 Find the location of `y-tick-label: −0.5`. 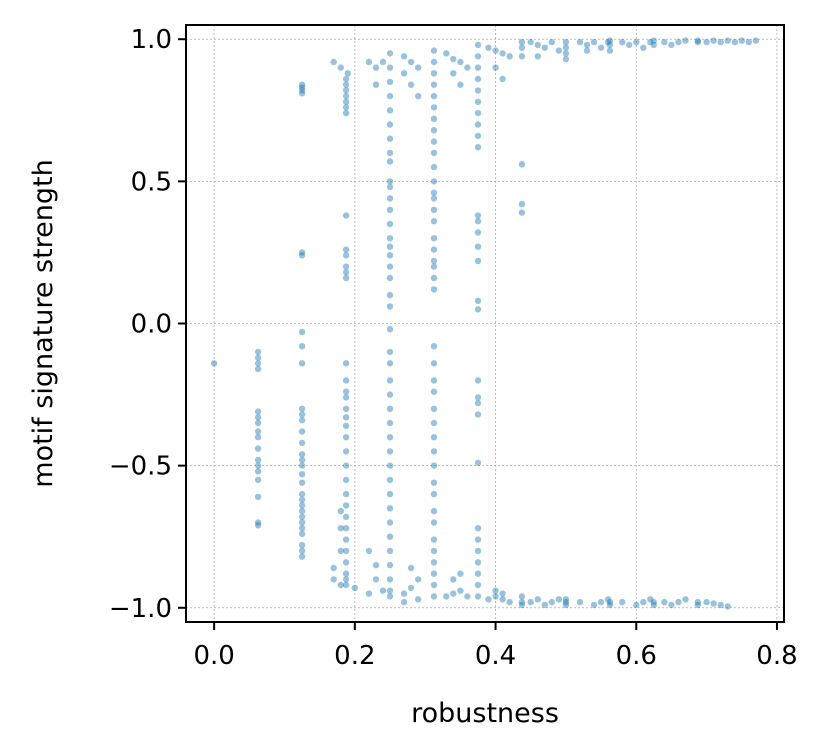

y-tick-label: −0.5 is located at coordinates (140, 467).